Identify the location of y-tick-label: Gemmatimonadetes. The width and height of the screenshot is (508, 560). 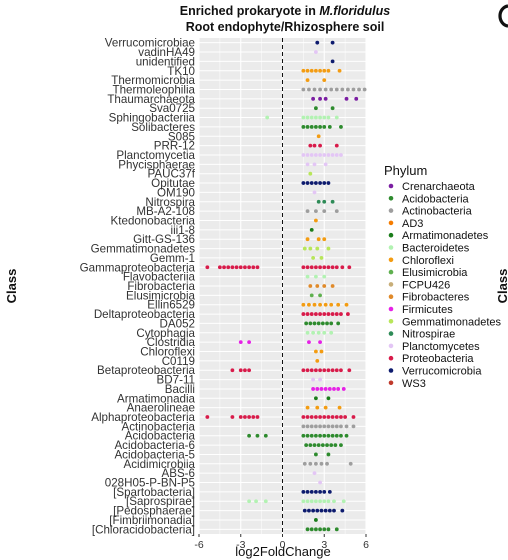
(143, 249).